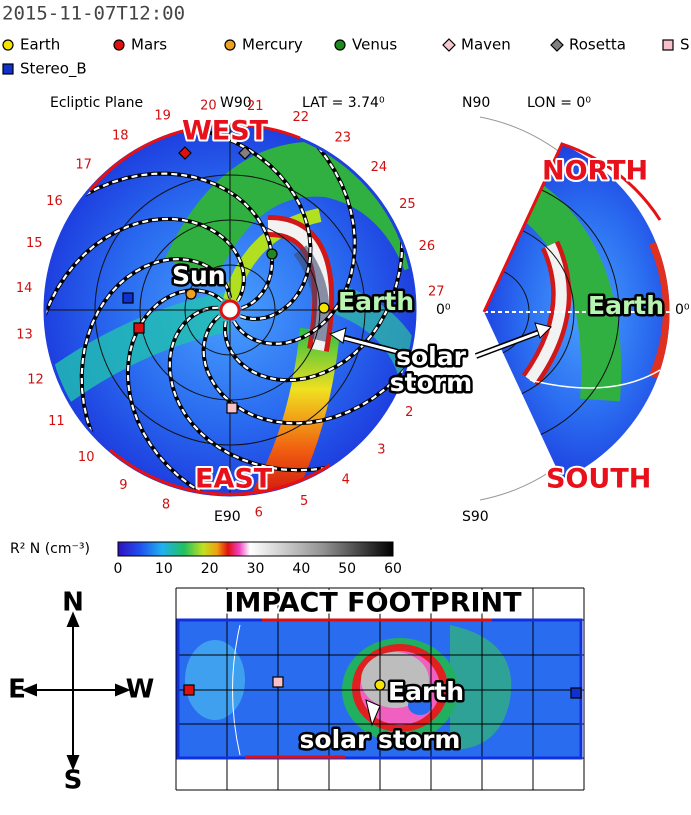 This screenshot has height=815, width=691. Describe the element at coordinates (76, 691) in the screenshot. I see `compass` at that location.